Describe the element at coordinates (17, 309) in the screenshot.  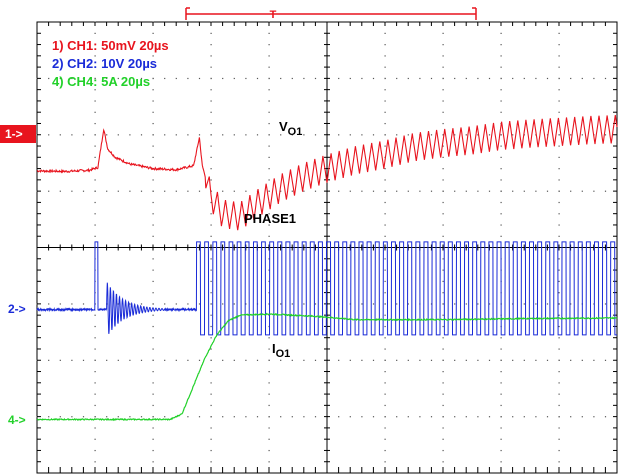
I see `ch2-marker: 2->` at that location.